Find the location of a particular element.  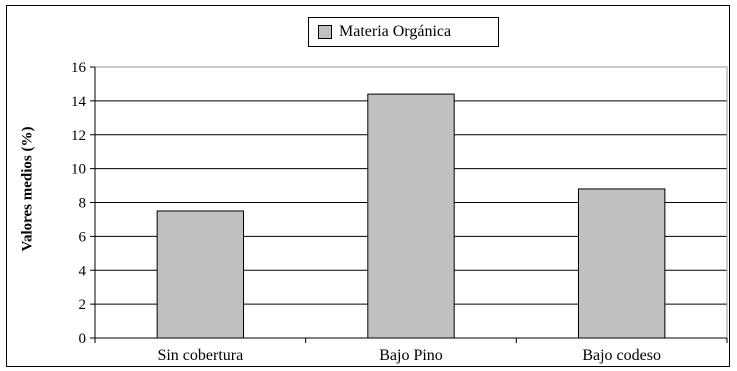

y-tick-label: 16 is located at coordinates (79, 68).